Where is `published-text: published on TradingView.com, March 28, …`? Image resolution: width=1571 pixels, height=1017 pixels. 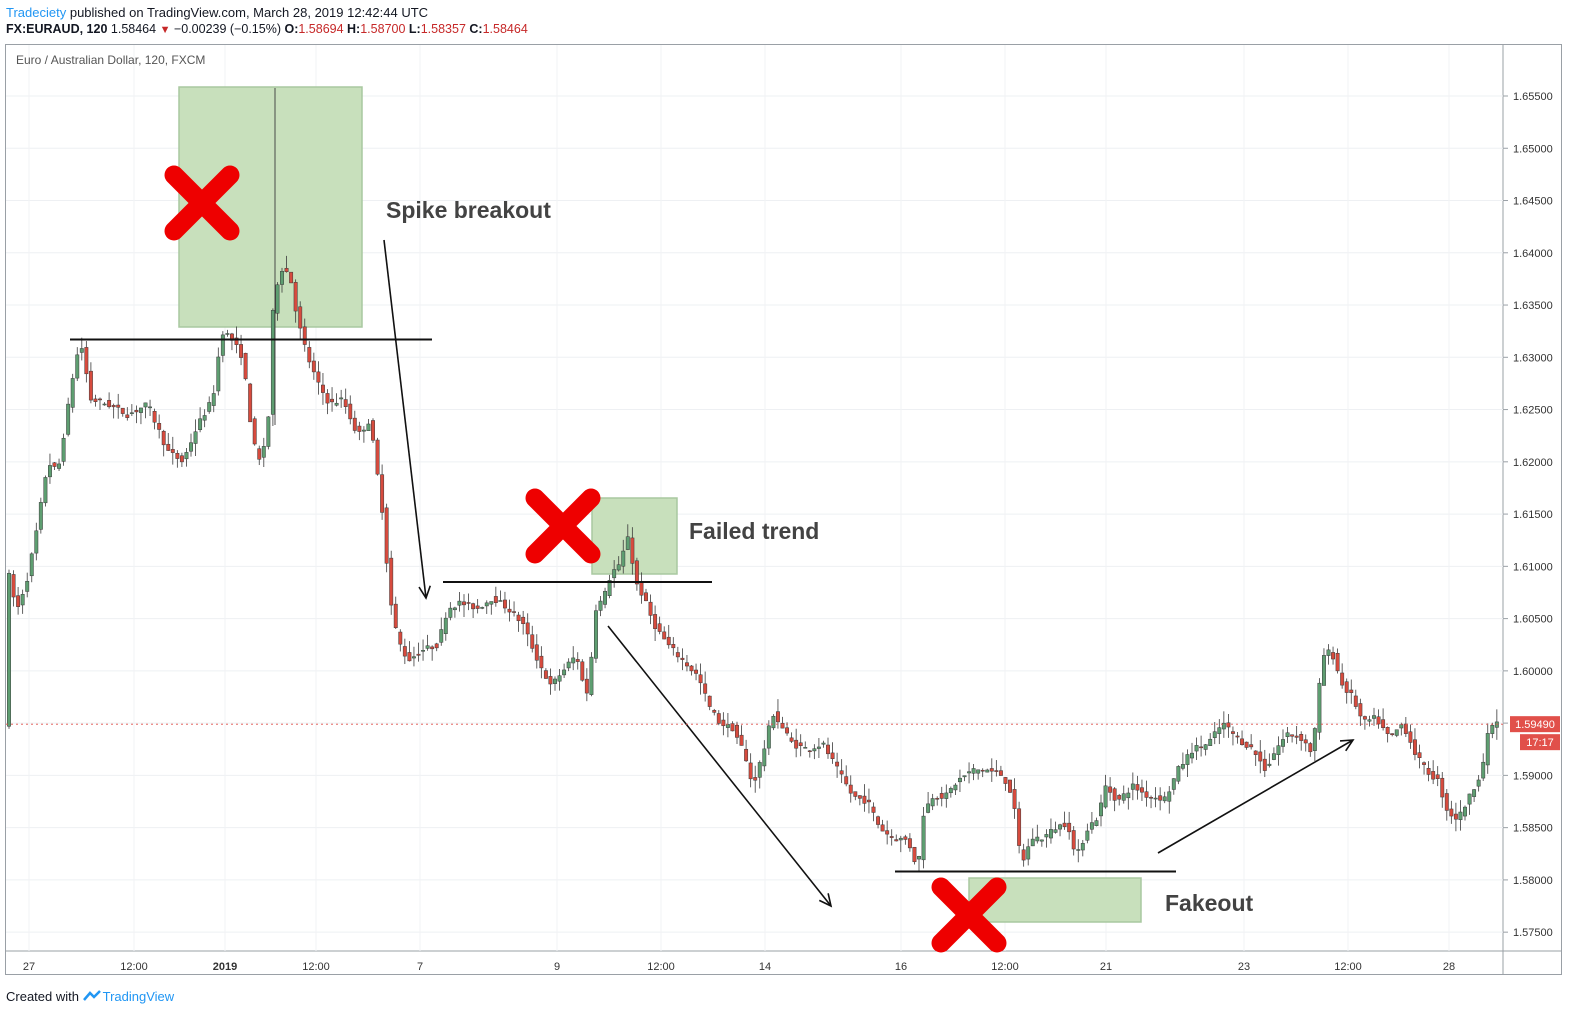 published-text: published on TradingView.com, March 28, … is located at coordinates (249, 12).